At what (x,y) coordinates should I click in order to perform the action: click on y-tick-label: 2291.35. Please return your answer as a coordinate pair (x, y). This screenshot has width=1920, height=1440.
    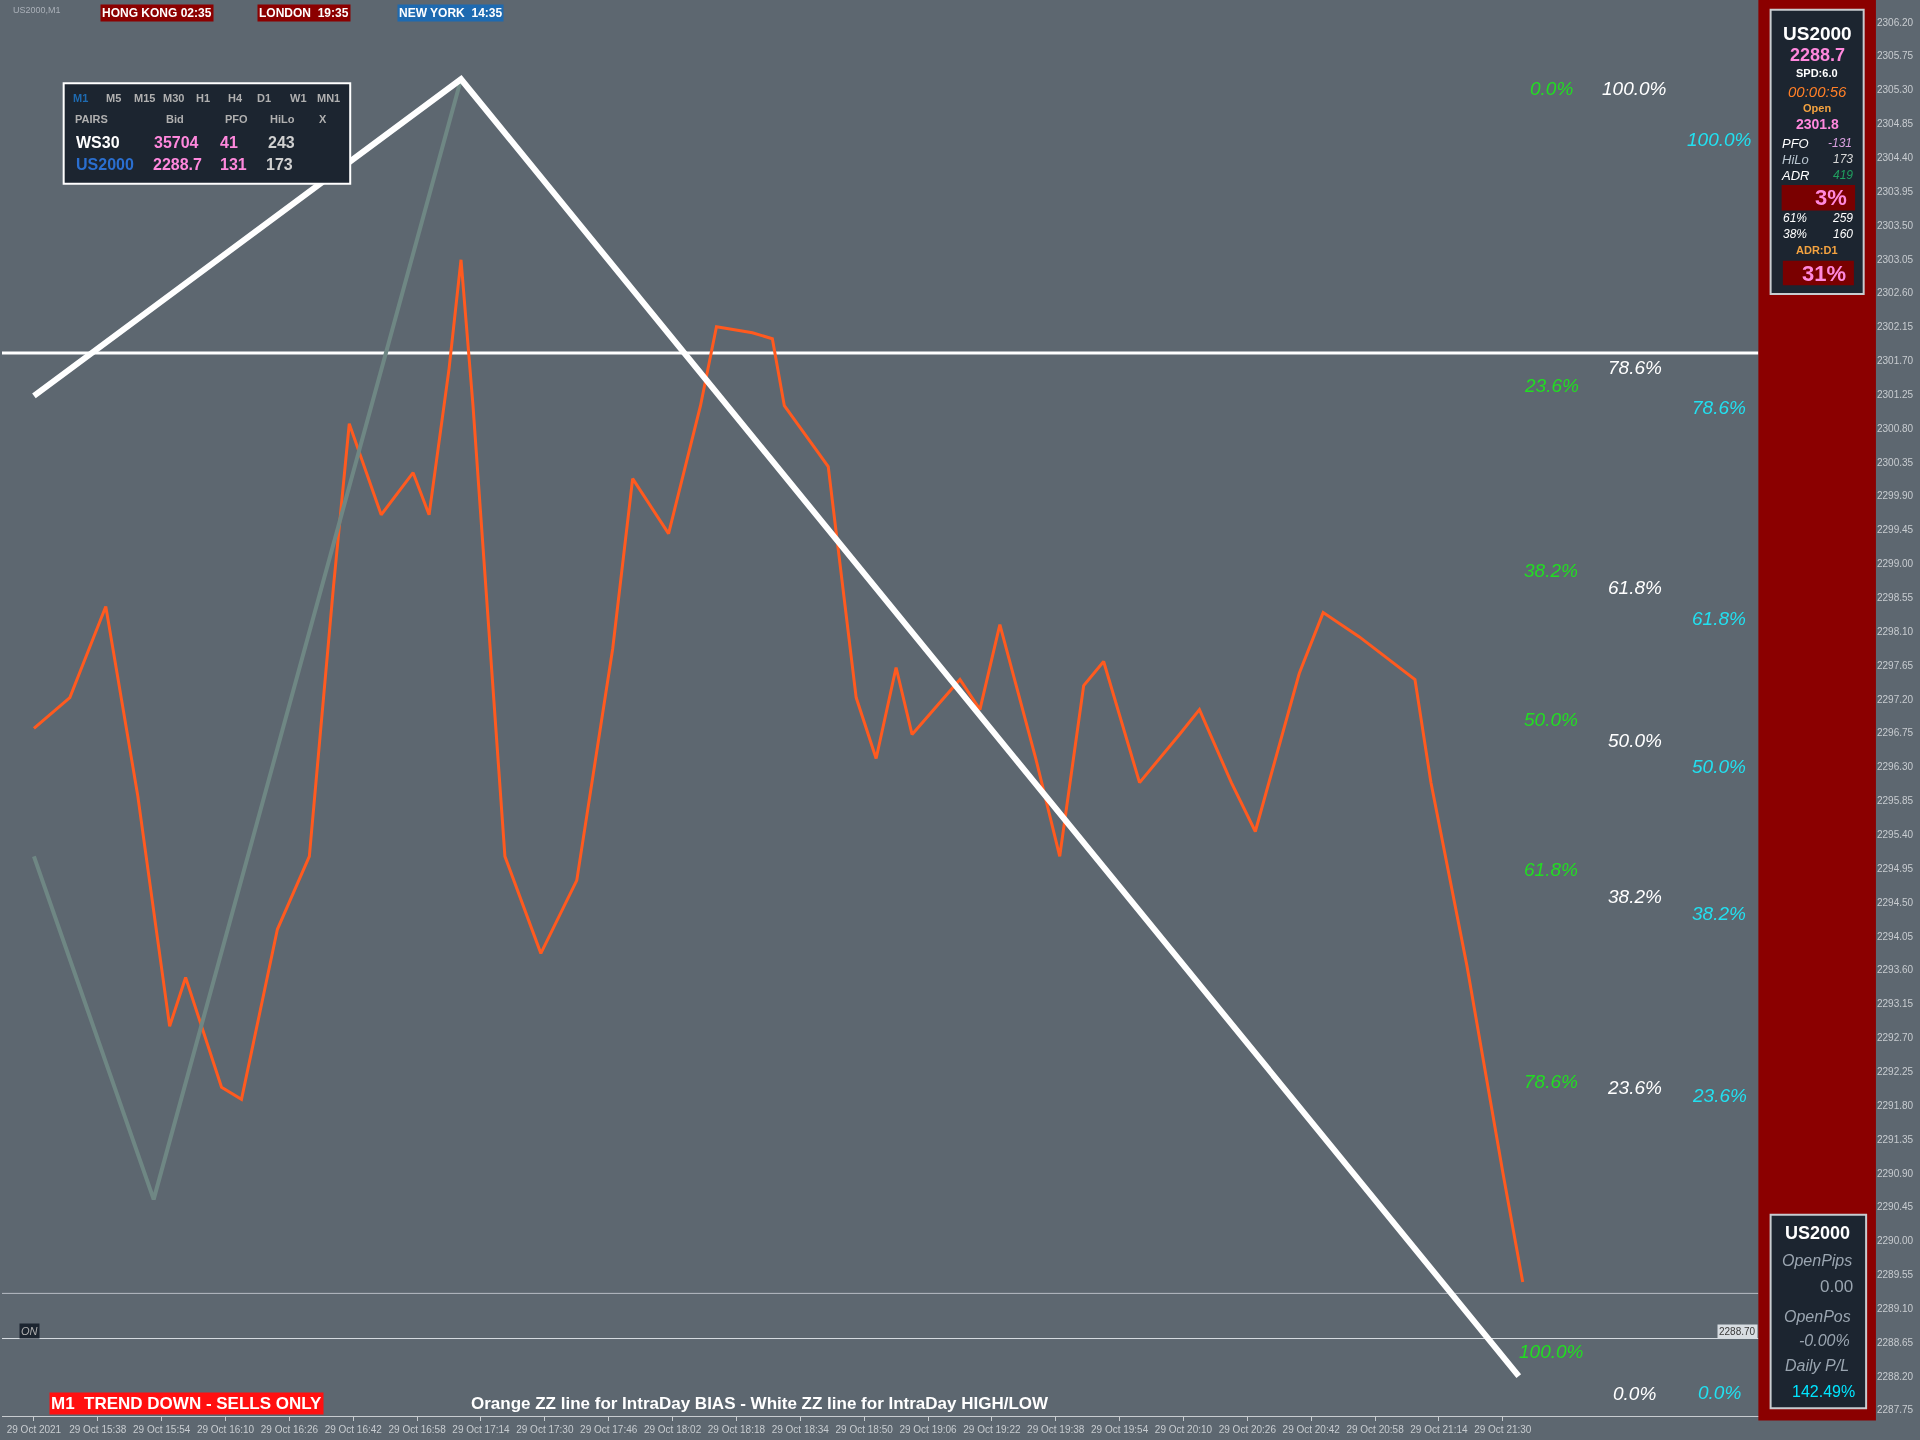
    Looking at the image, I should click on (1895, 1139).